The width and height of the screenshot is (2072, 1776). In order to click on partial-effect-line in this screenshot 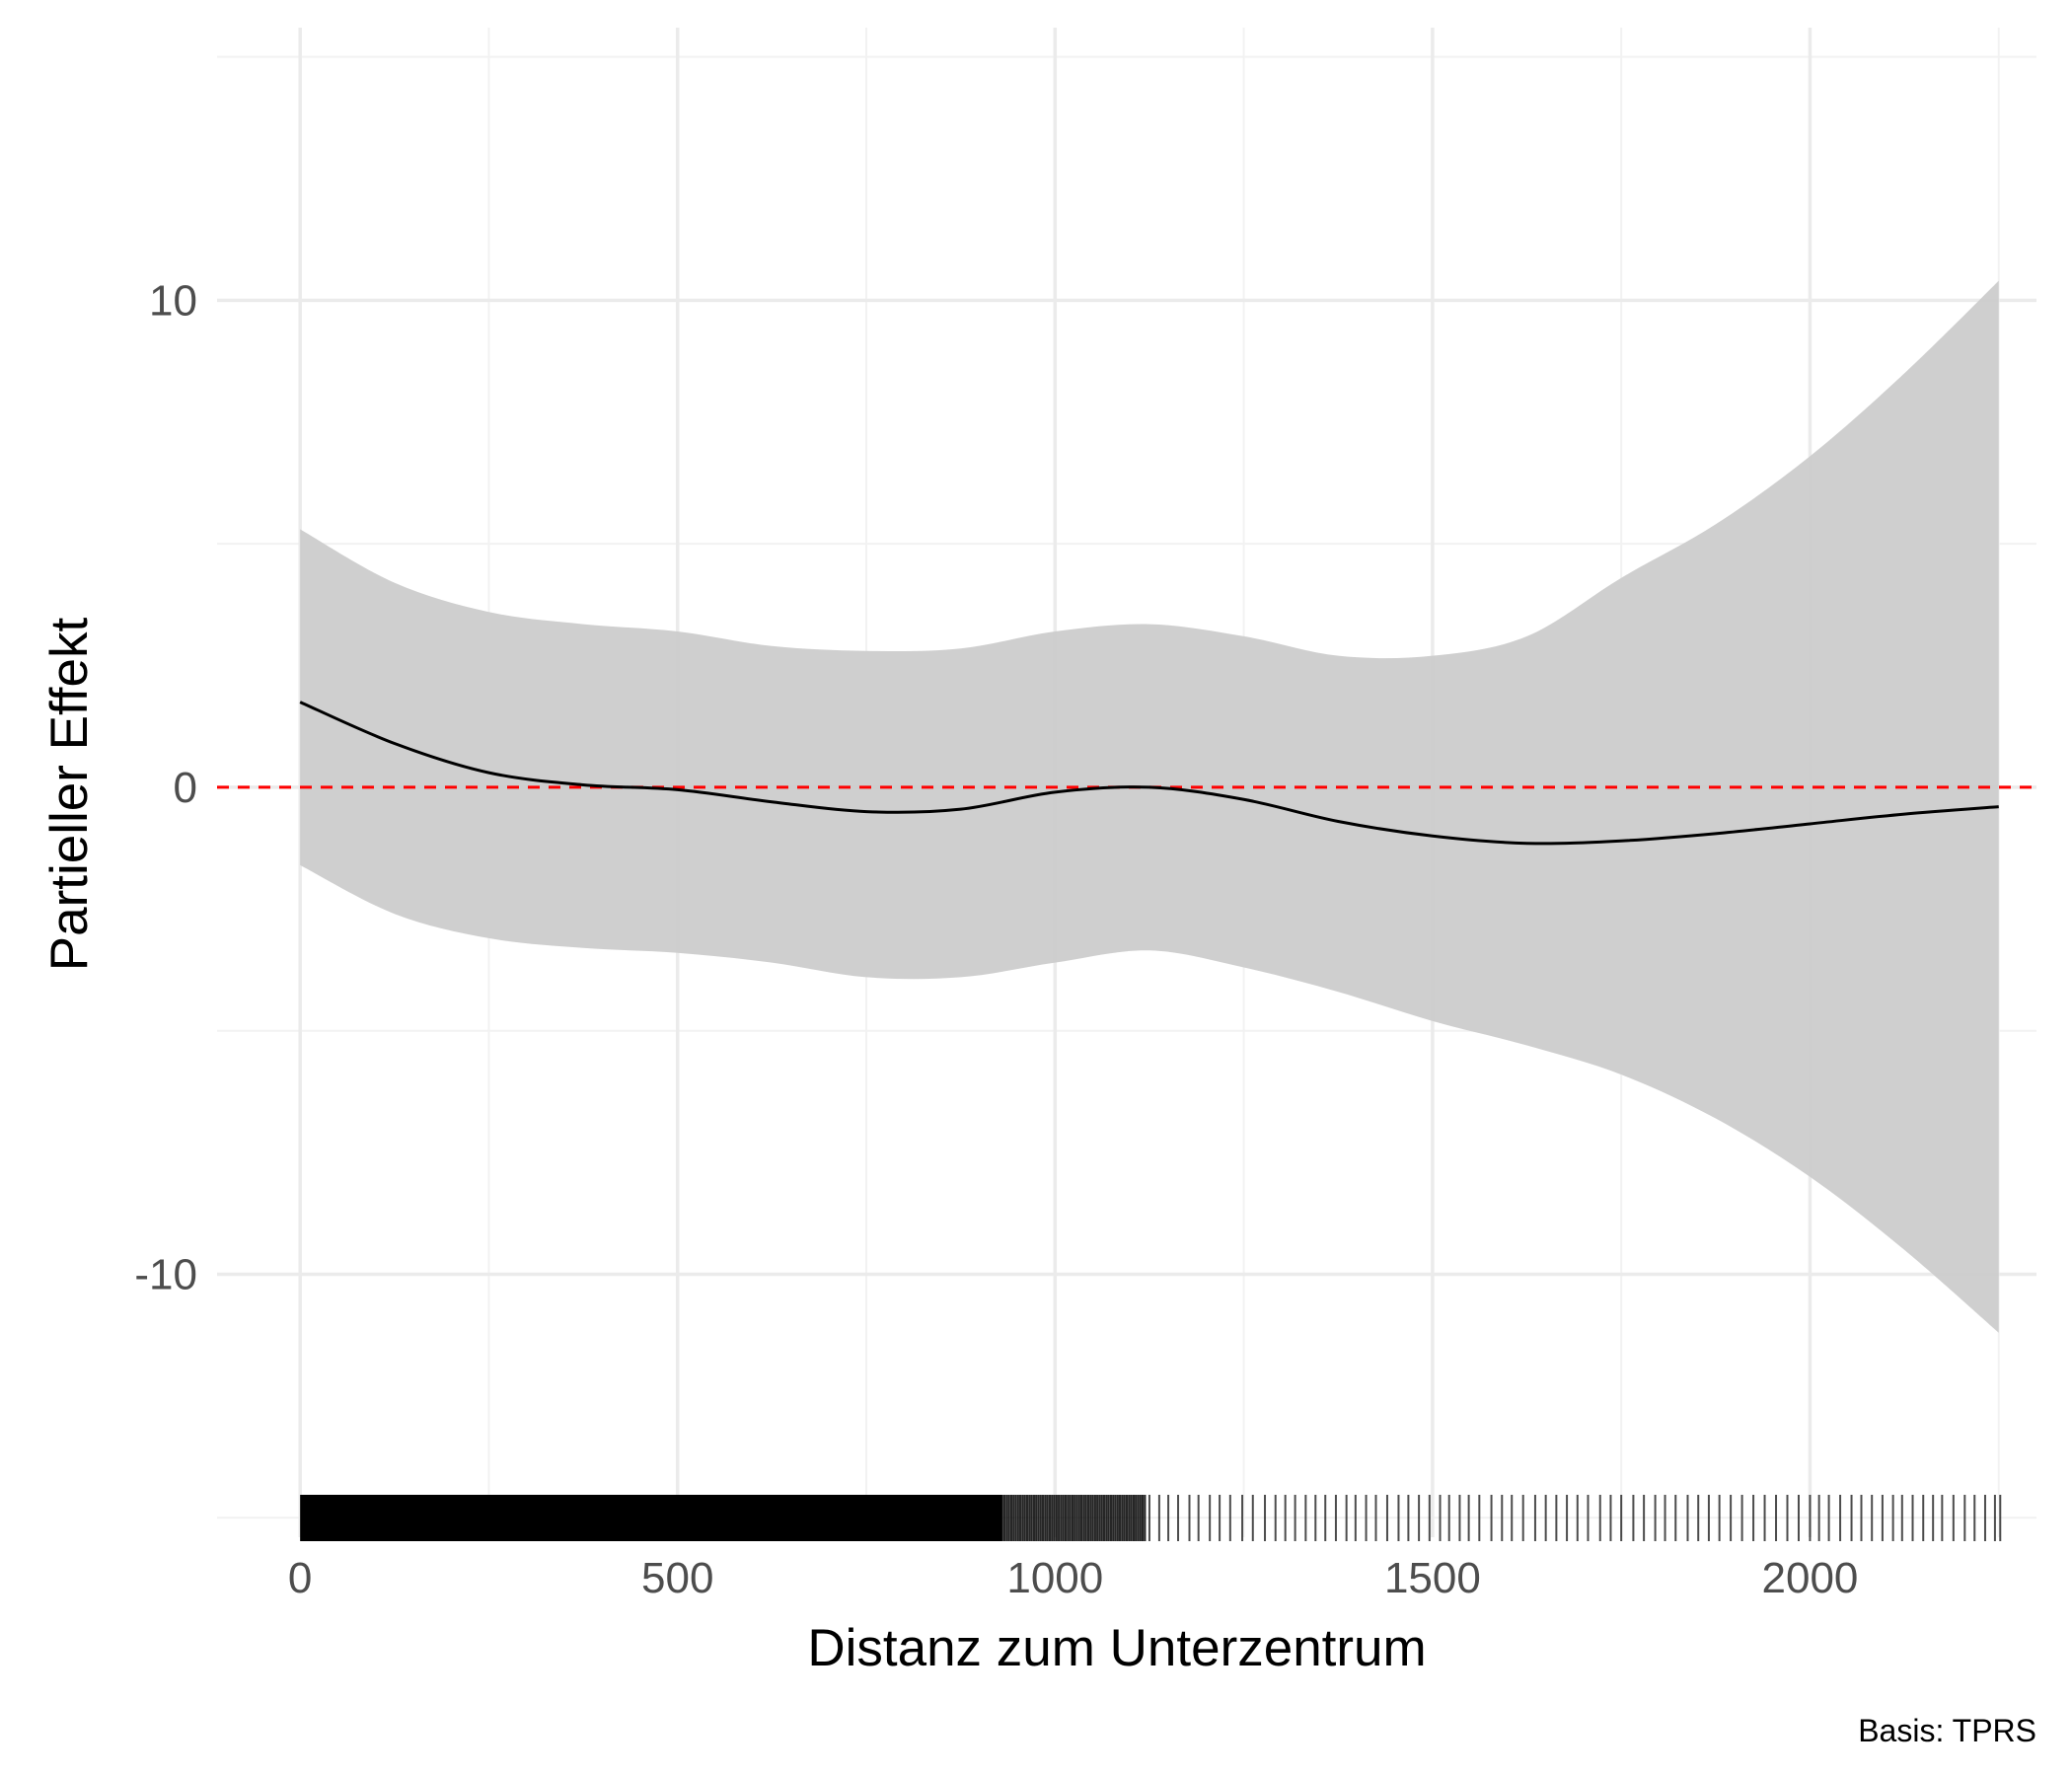, I will do `click(1149, 774)`.